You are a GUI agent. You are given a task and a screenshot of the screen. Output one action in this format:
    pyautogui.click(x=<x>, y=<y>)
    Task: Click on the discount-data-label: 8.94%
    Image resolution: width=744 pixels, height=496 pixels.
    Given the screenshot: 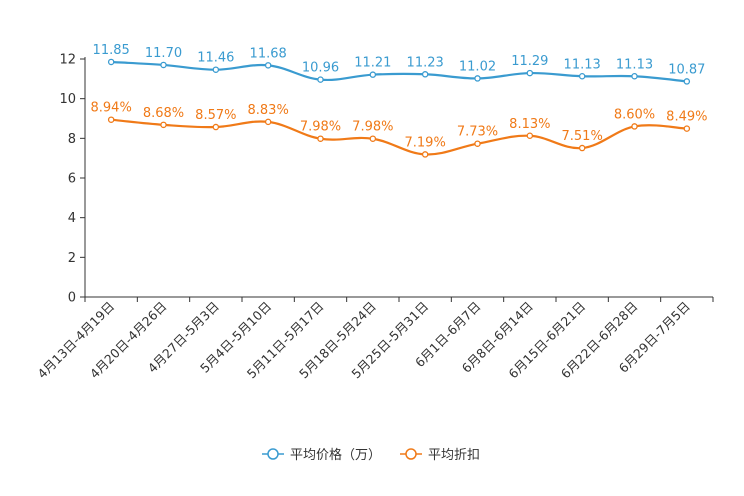 What is the action you would take?
    pyautogui.click(x=111, y=108)
    